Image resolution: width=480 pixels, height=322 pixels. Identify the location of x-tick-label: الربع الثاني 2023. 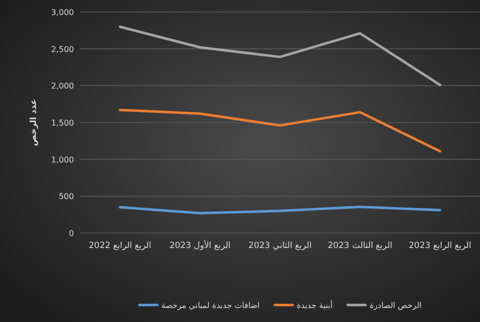
(280, 246).